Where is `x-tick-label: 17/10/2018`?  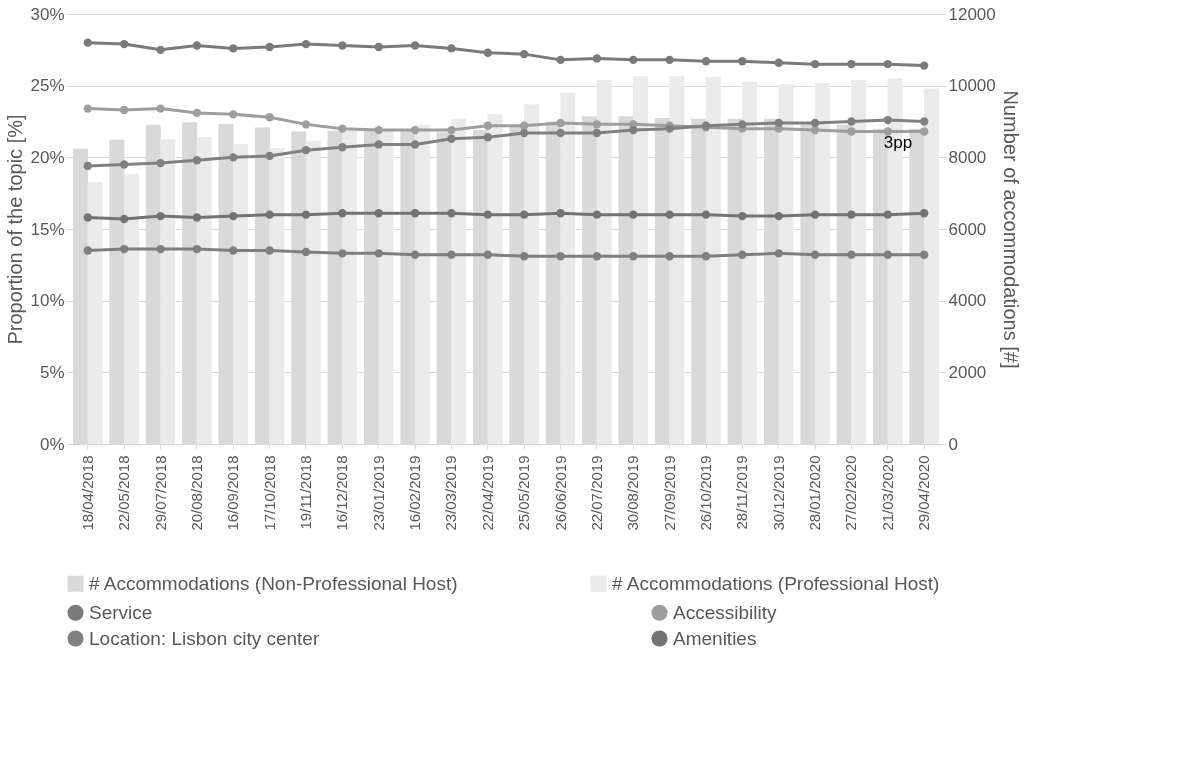
x-tick-label: 17/10/2018 is located at coordinates (269, 493).